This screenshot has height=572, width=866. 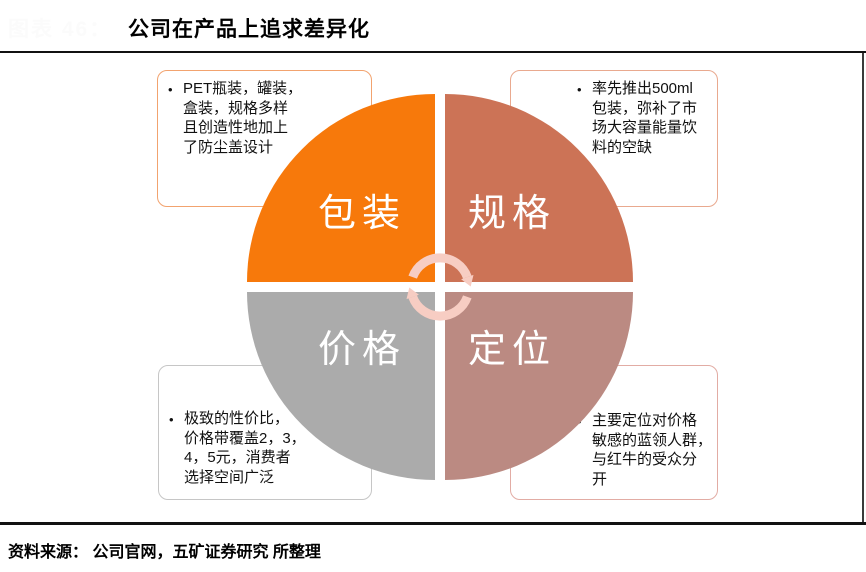 What do you see at coordinates (341, 188) in the screenshot?
I see `quadrant-packaging` at bounding box center [341, 188].